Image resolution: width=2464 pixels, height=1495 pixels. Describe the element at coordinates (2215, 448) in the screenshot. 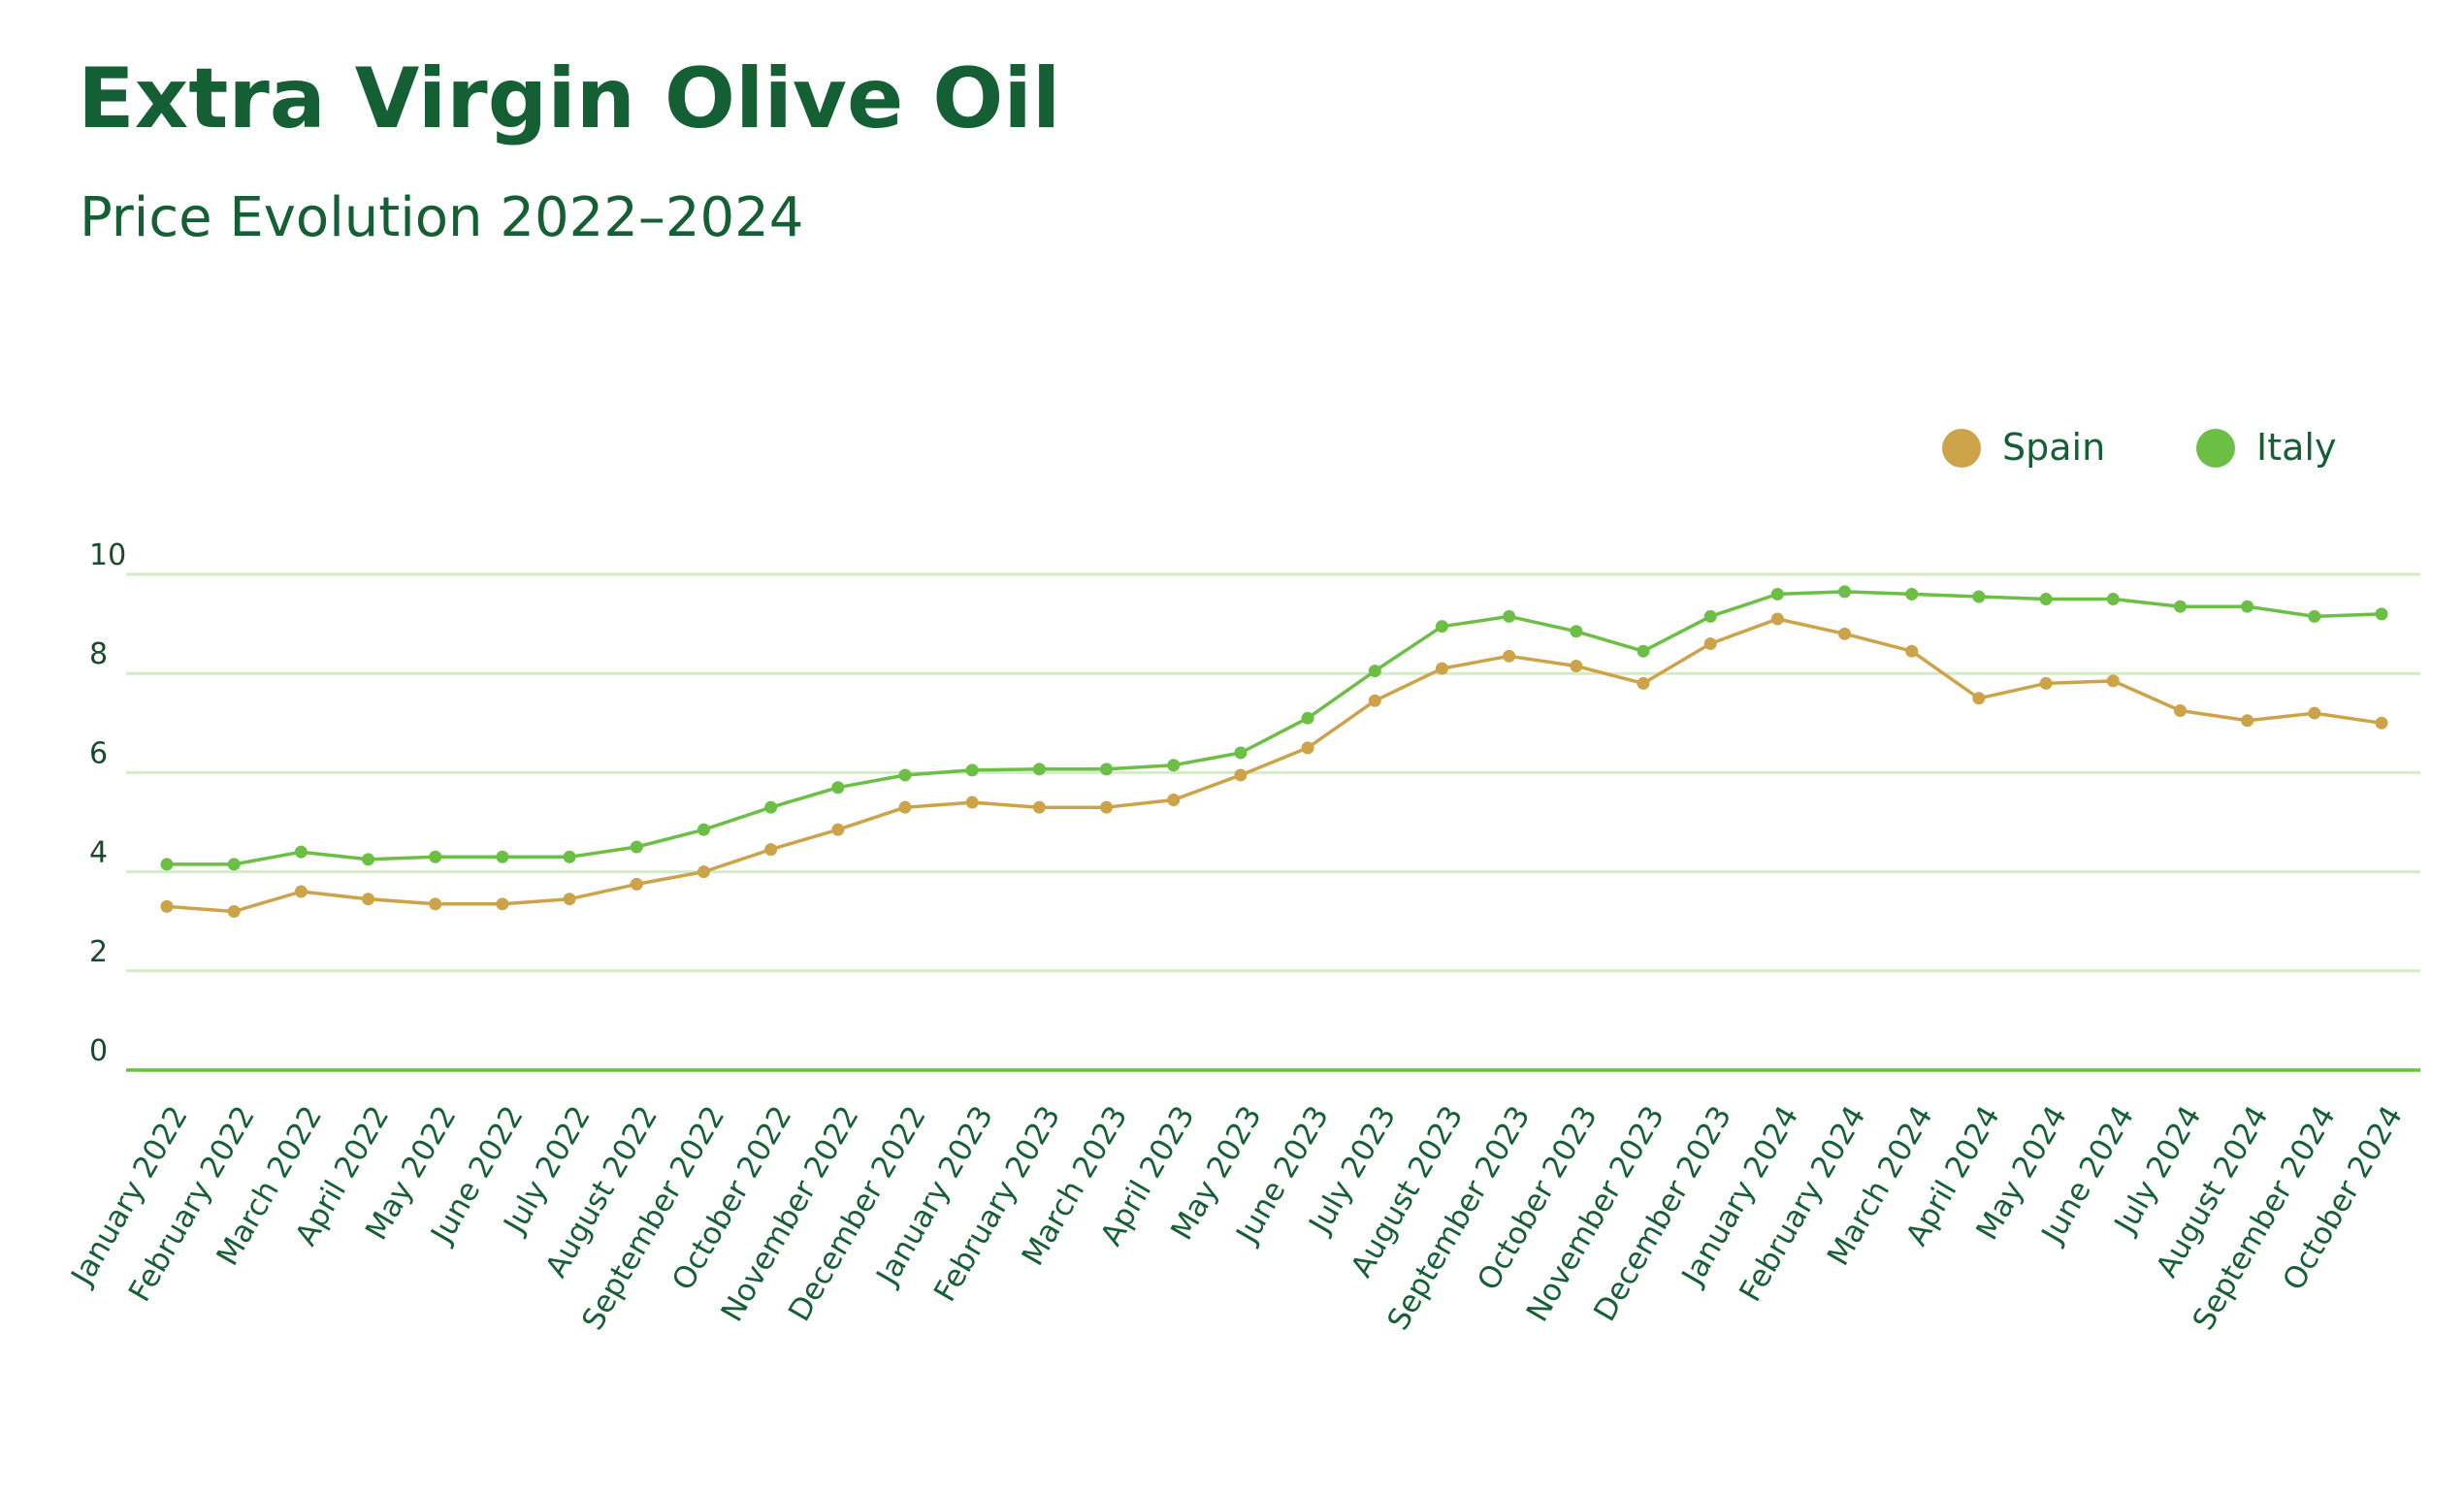

I see `legend-swatch-italy` at that location.